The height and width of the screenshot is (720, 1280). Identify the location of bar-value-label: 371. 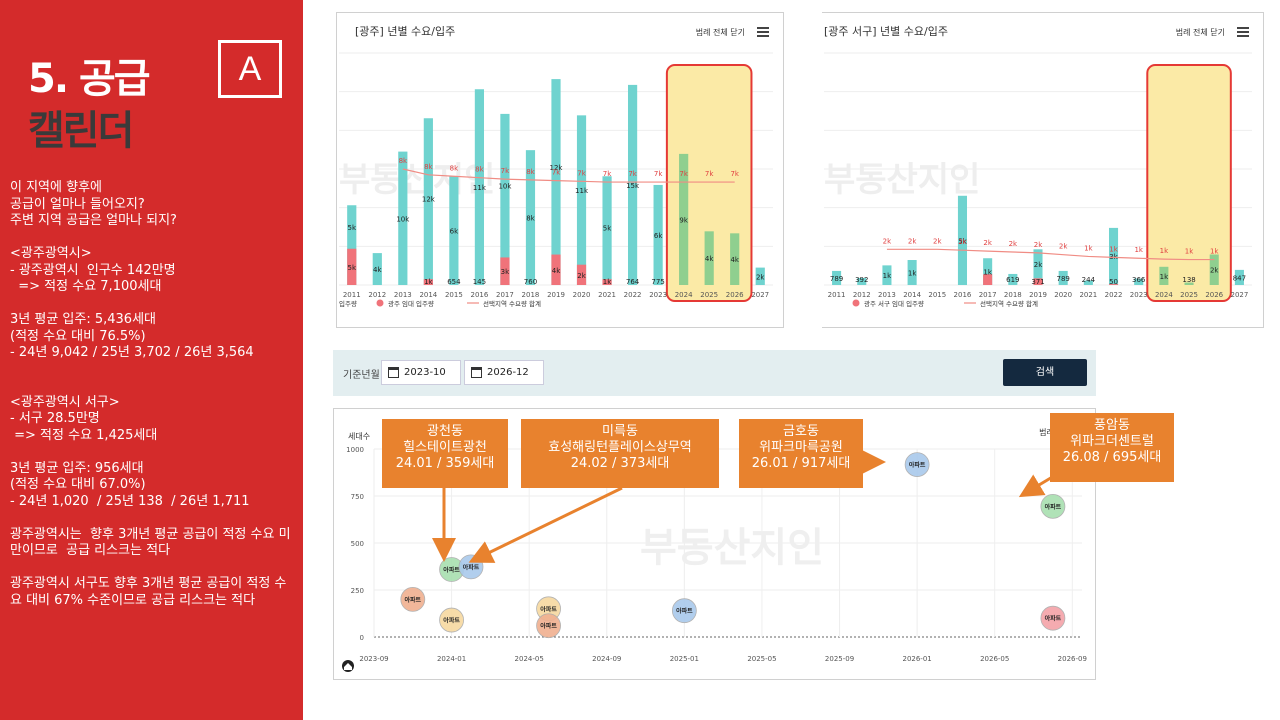
(1037, 282).